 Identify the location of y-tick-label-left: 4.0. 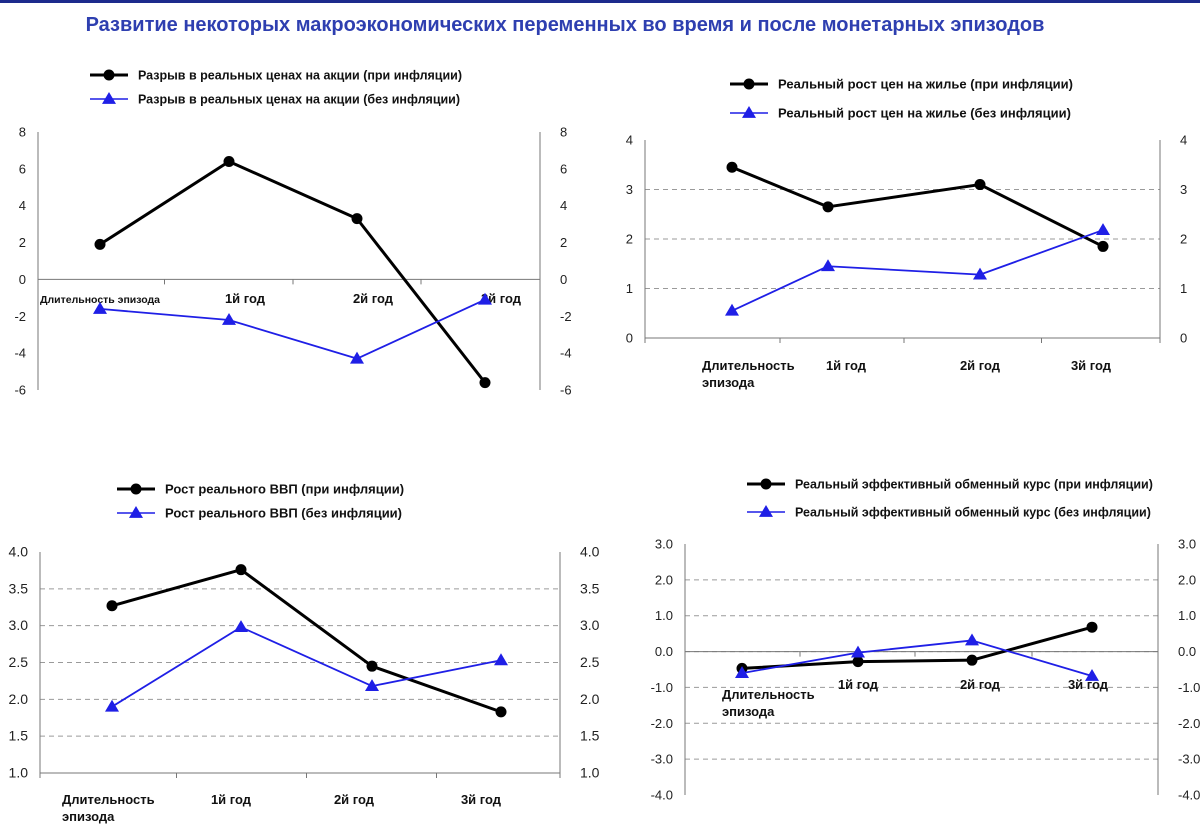
(19, 552).